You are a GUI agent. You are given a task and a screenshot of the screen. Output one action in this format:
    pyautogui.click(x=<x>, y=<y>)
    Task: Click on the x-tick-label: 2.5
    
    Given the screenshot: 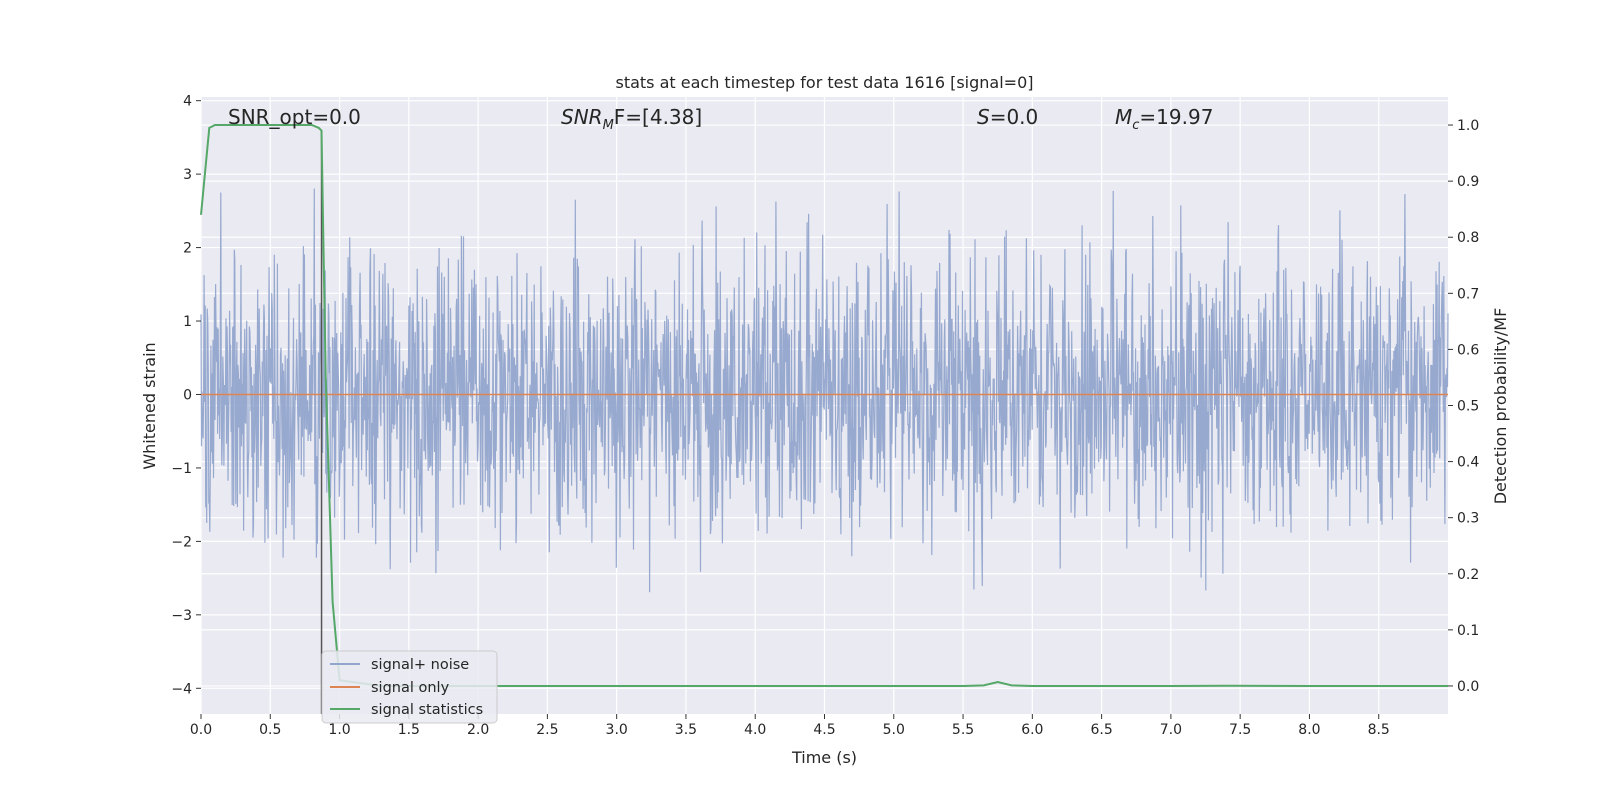 What is the action you would take?
    pyautogui.click(x=547, y=730)
    